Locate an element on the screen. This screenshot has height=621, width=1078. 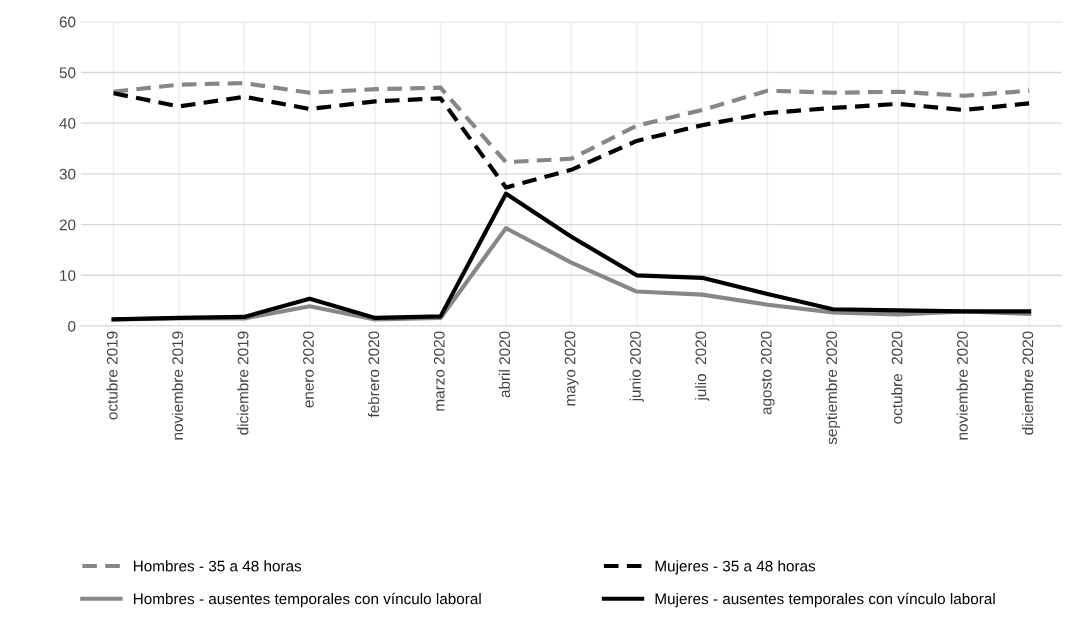
x-tick-label: julio 2020 is located at coordinates (702, 366).